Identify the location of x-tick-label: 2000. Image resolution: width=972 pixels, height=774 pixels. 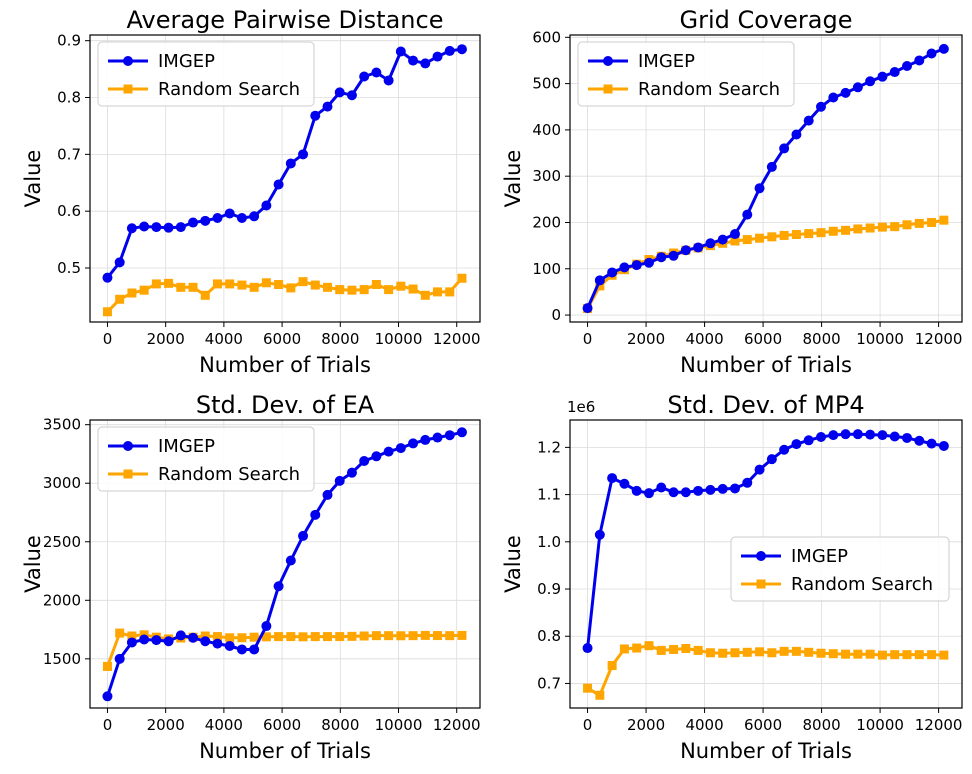
(166, 339).